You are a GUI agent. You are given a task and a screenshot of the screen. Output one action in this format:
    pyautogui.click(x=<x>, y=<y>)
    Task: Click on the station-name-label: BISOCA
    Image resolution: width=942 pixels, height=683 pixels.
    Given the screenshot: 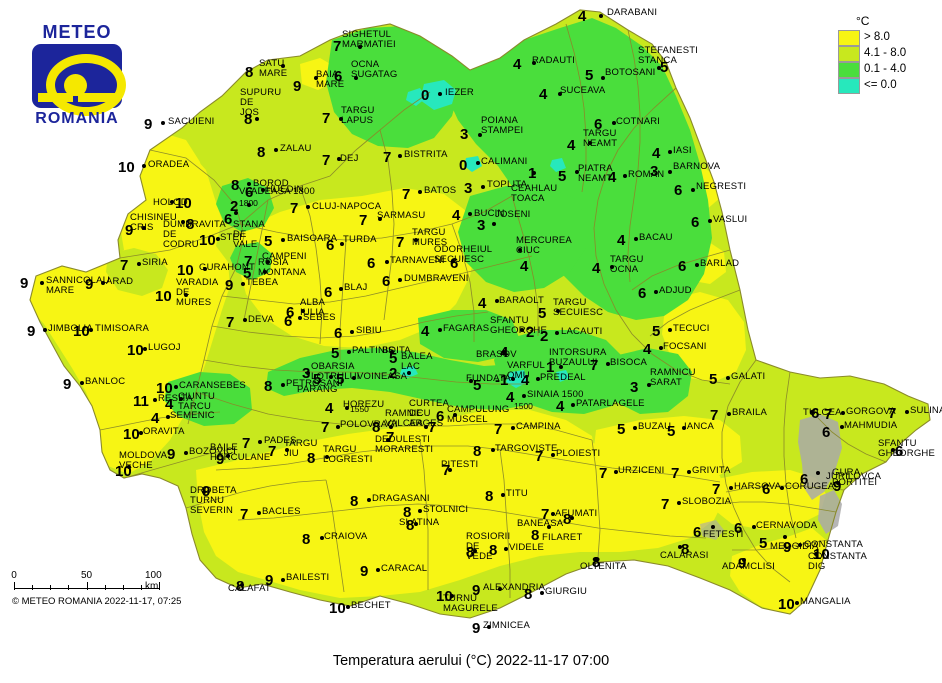 What is the action you would take?
    pyautogui.click(x=629, y=362)
    